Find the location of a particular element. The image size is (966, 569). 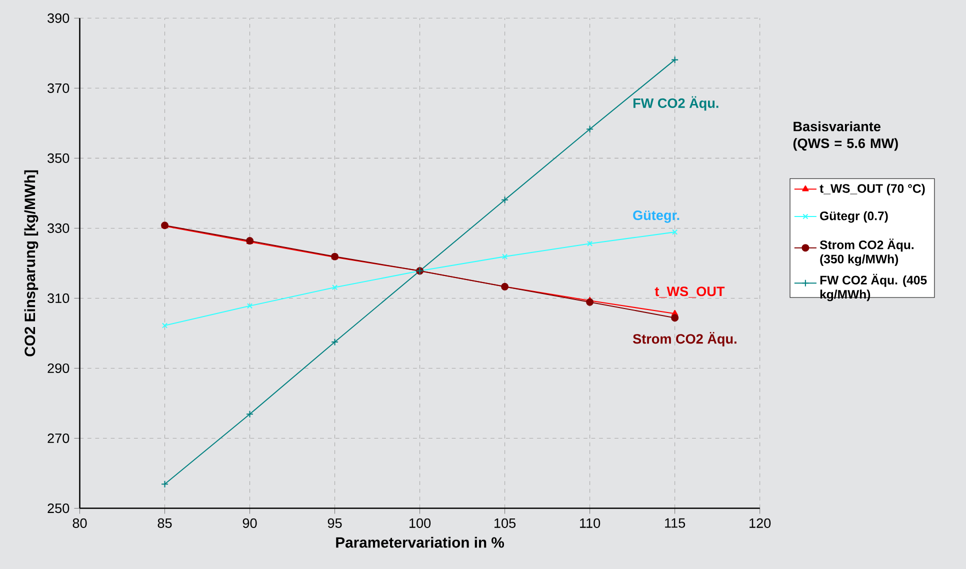

x-tick-label: 90 is located at coordinates (249, 523).